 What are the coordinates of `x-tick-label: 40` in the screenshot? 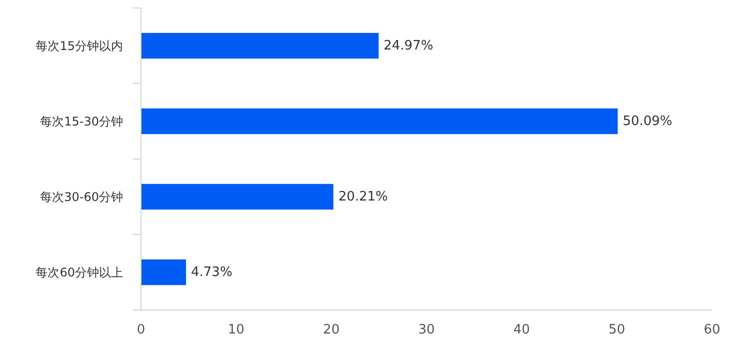 It's located at (521, 330).